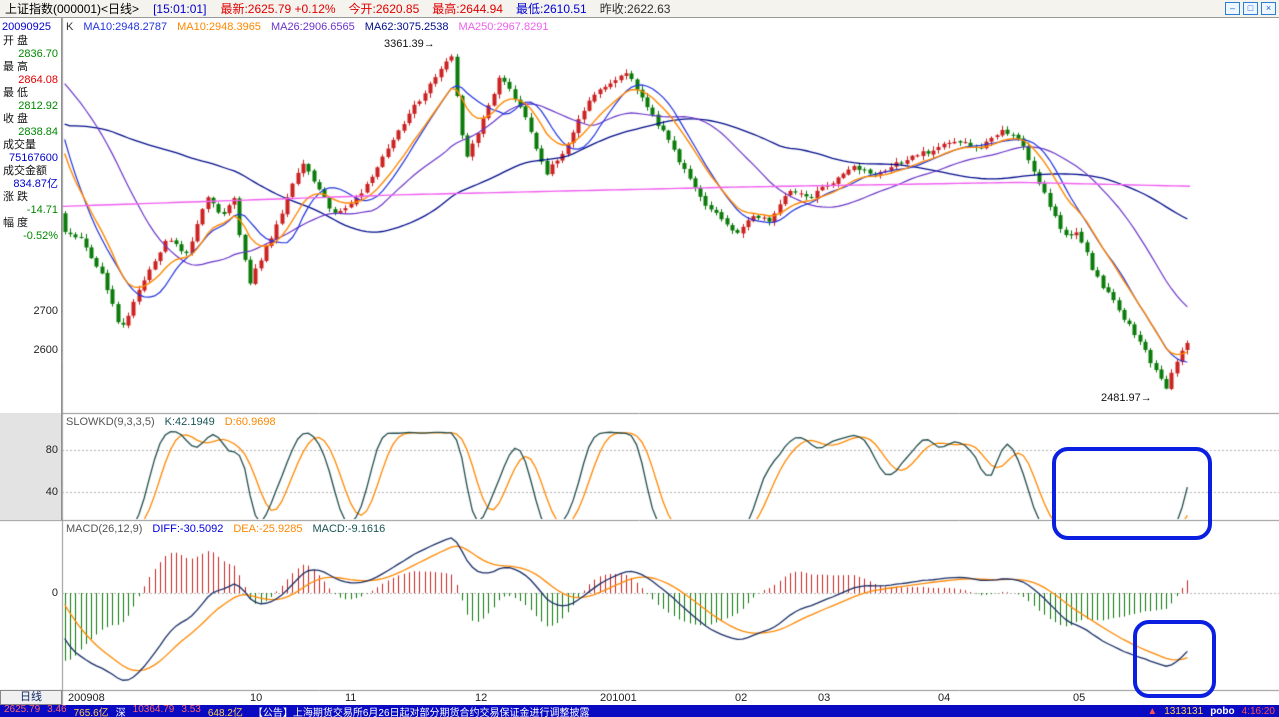  Describe the element at coordinates (191, 710) in the screenshot. I see `status-left-5: 3.53` at that location.